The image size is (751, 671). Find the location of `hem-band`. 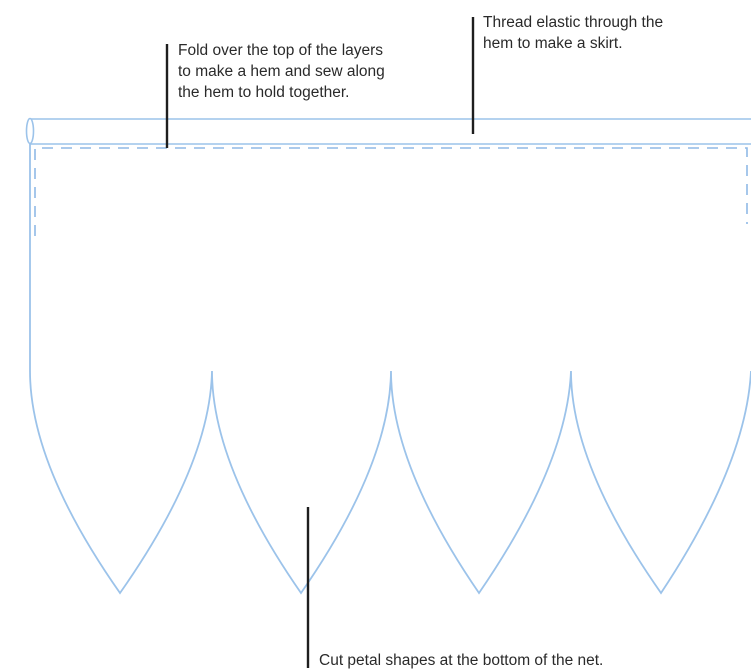

hem-band is located at coordinates (390, 131).